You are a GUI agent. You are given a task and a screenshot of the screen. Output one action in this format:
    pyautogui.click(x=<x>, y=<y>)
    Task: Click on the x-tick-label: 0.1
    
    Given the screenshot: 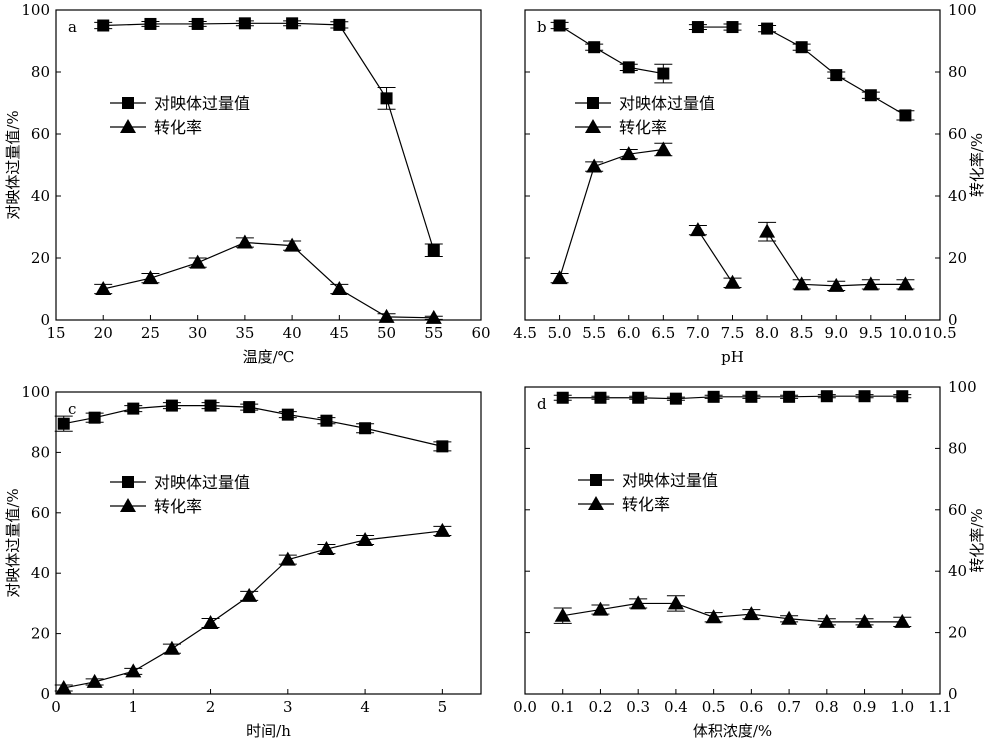 What is the action you would take?
    pyautogui.click(x=563, y=707)
    